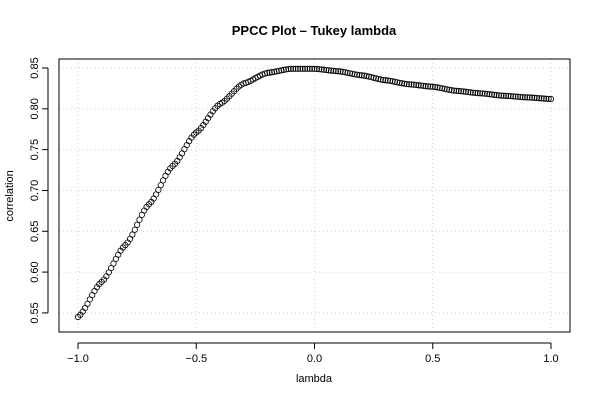 The width and height of the screenshot is (599, 400). I want to click on y-tick-label: 0.85, so click(35, 67).